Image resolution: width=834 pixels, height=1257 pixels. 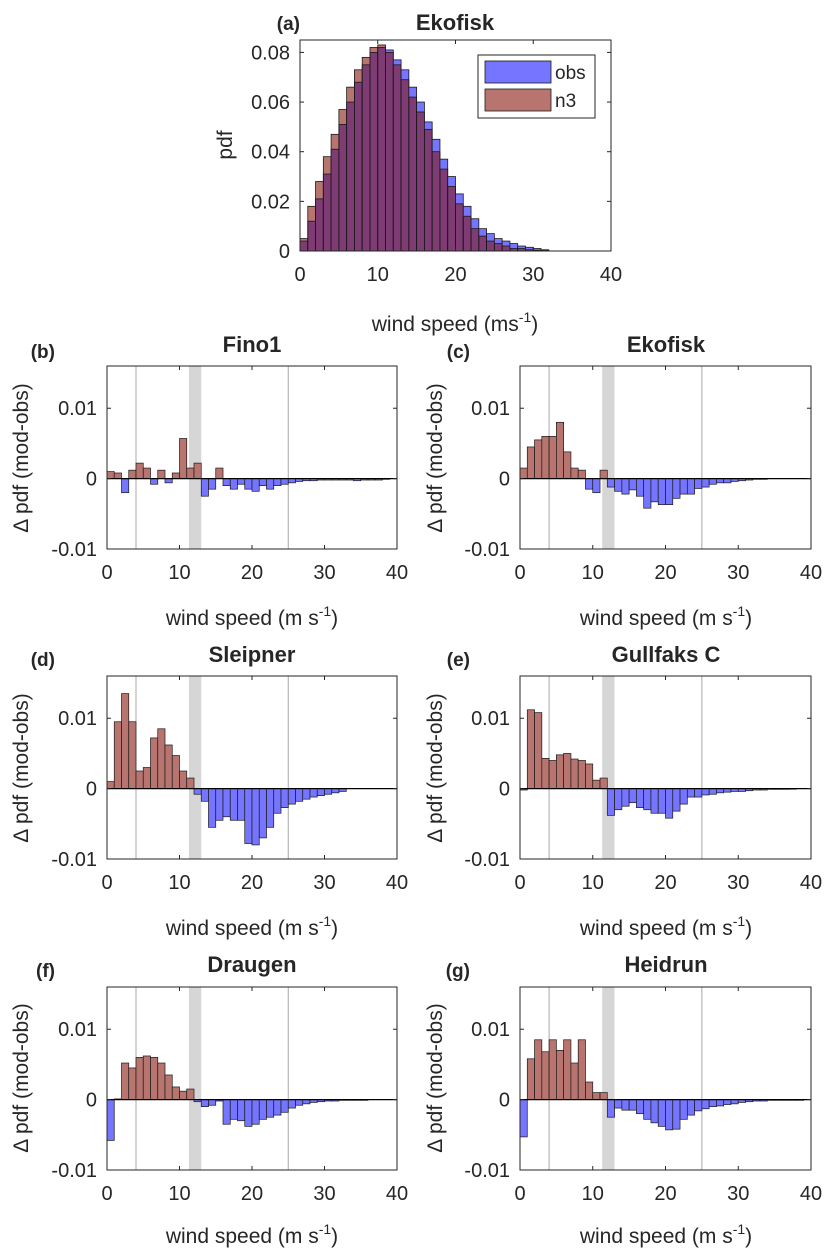 What do you see at coordinates (270, 103) in the screenshot?
I see `y-tick-label: 0.06` at bounding box center [270, 103].